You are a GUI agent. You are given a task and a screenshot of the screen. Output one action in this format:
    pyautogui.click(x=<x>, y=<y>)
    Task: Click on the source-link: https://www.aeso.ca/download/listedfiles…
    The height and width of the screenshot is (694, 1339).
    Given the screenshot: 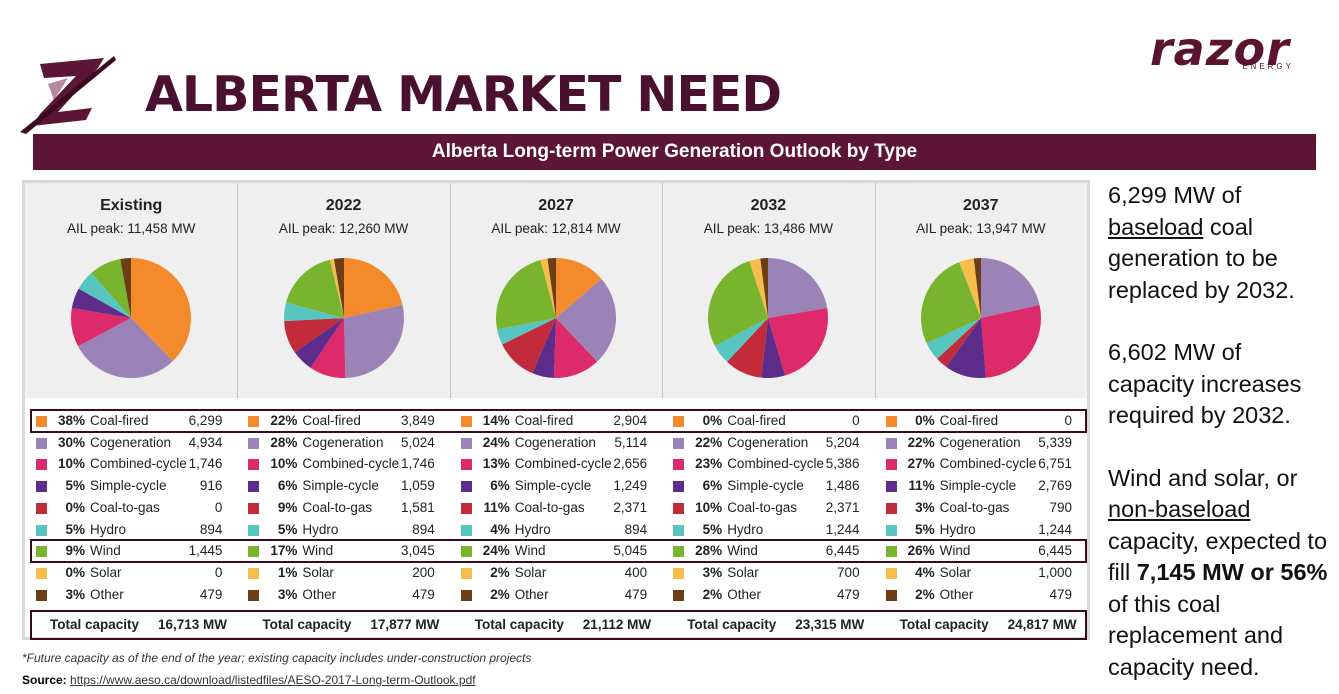 What is the action you would take?
    pyautogui.click(x=273, y=680)
    